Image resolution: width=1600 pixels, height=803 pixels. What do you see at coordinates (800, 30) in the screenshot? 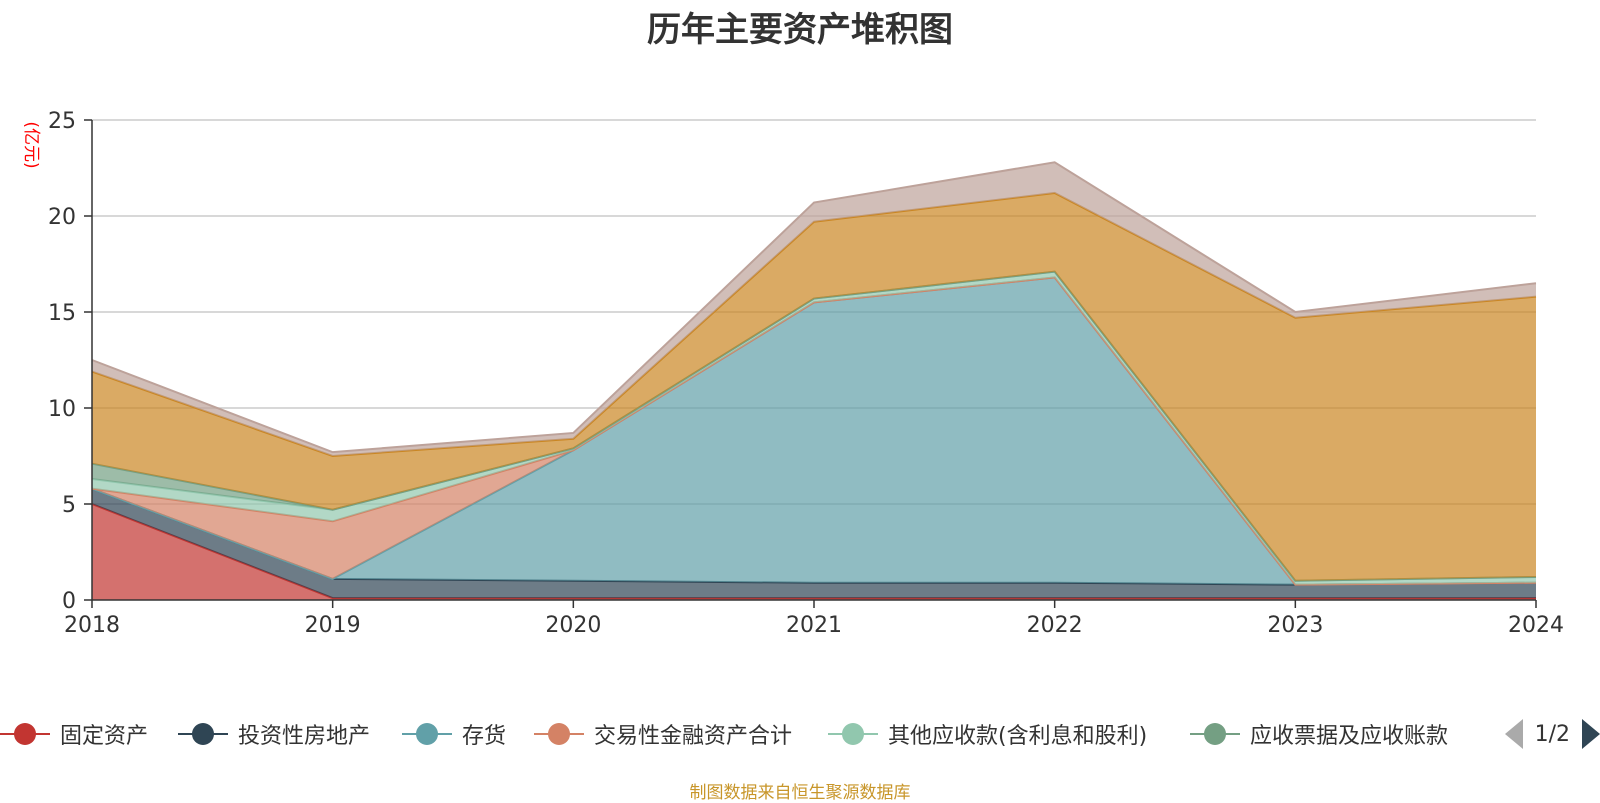
I see `chart-title: 历年主要资产堆积图` at bounding box center [800, 30].